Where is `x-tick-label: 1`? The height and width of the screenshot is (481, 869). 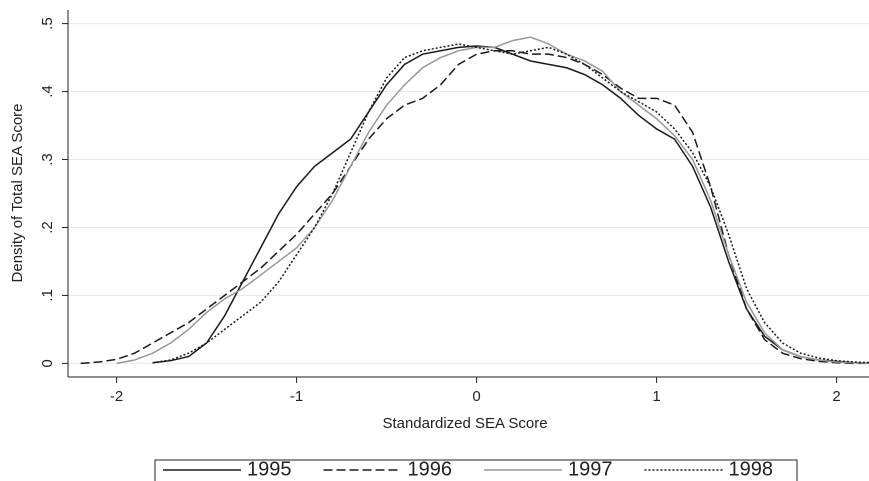
x-tick-label: 1 is located at coordinates (656, 396).